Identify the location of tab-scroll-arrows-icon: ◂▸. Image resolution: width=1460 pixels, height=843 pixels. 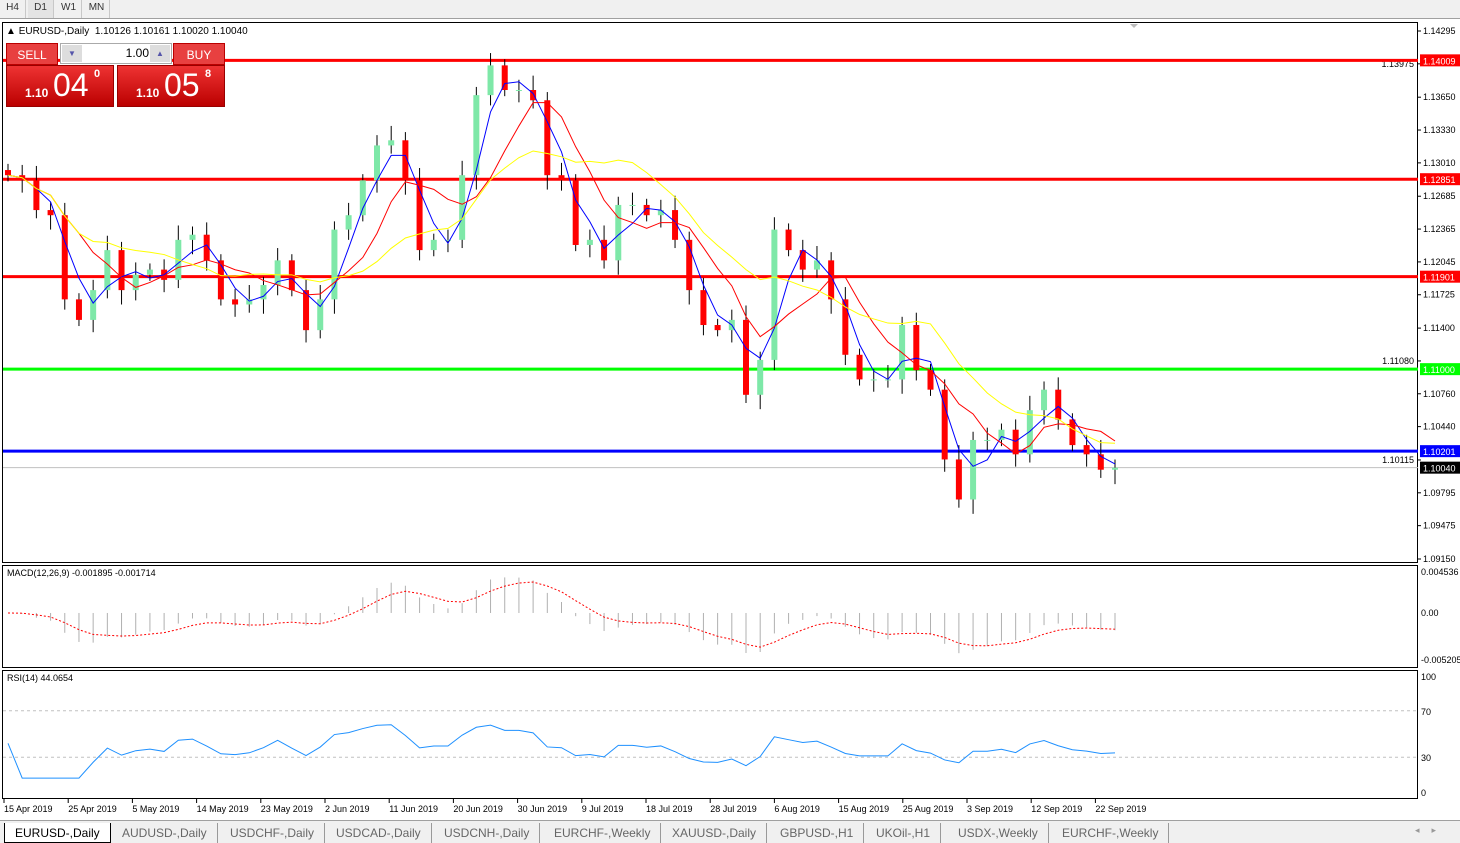
(1431, 830).